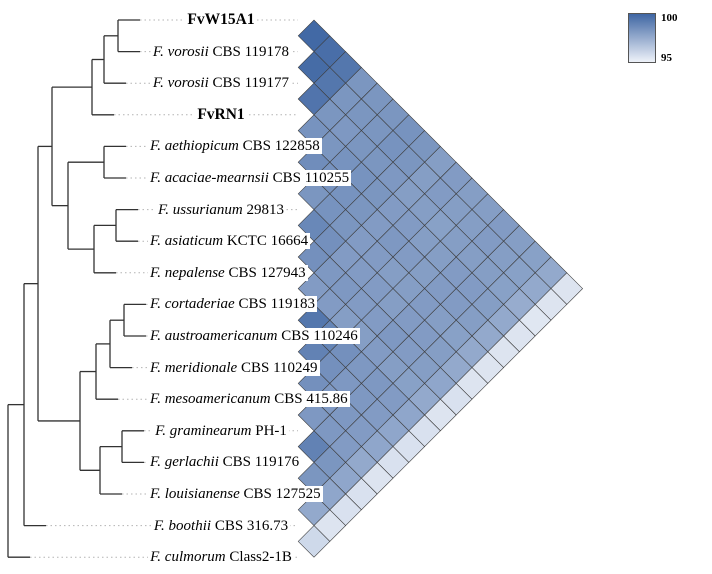 This screenshot has height=574, width=712. Describe the element at coordinates (210, 399) in the screenshot. I see `taxon-species-name: F. mesoamericanum` at that location.